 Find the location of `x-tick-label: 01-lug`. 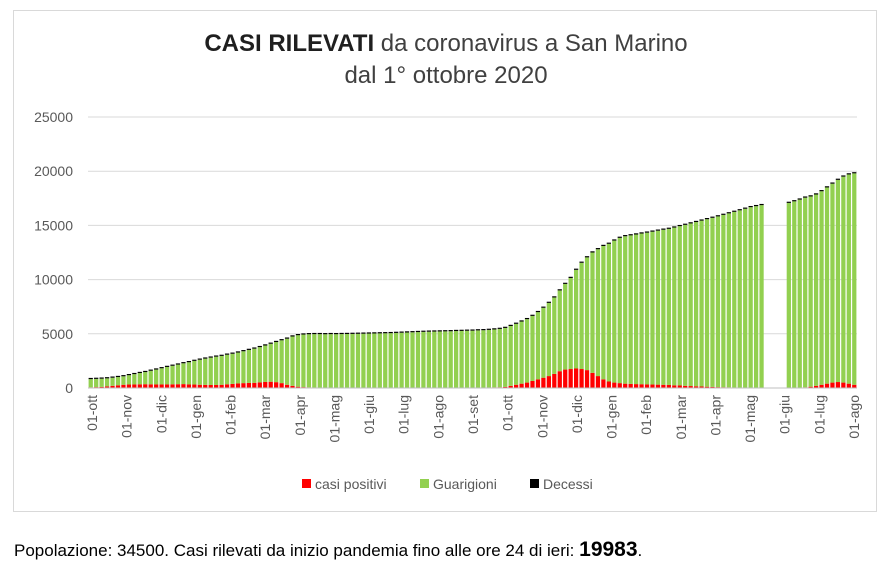

x-tick-label: 01-lug is located at coordinates (819, 414).